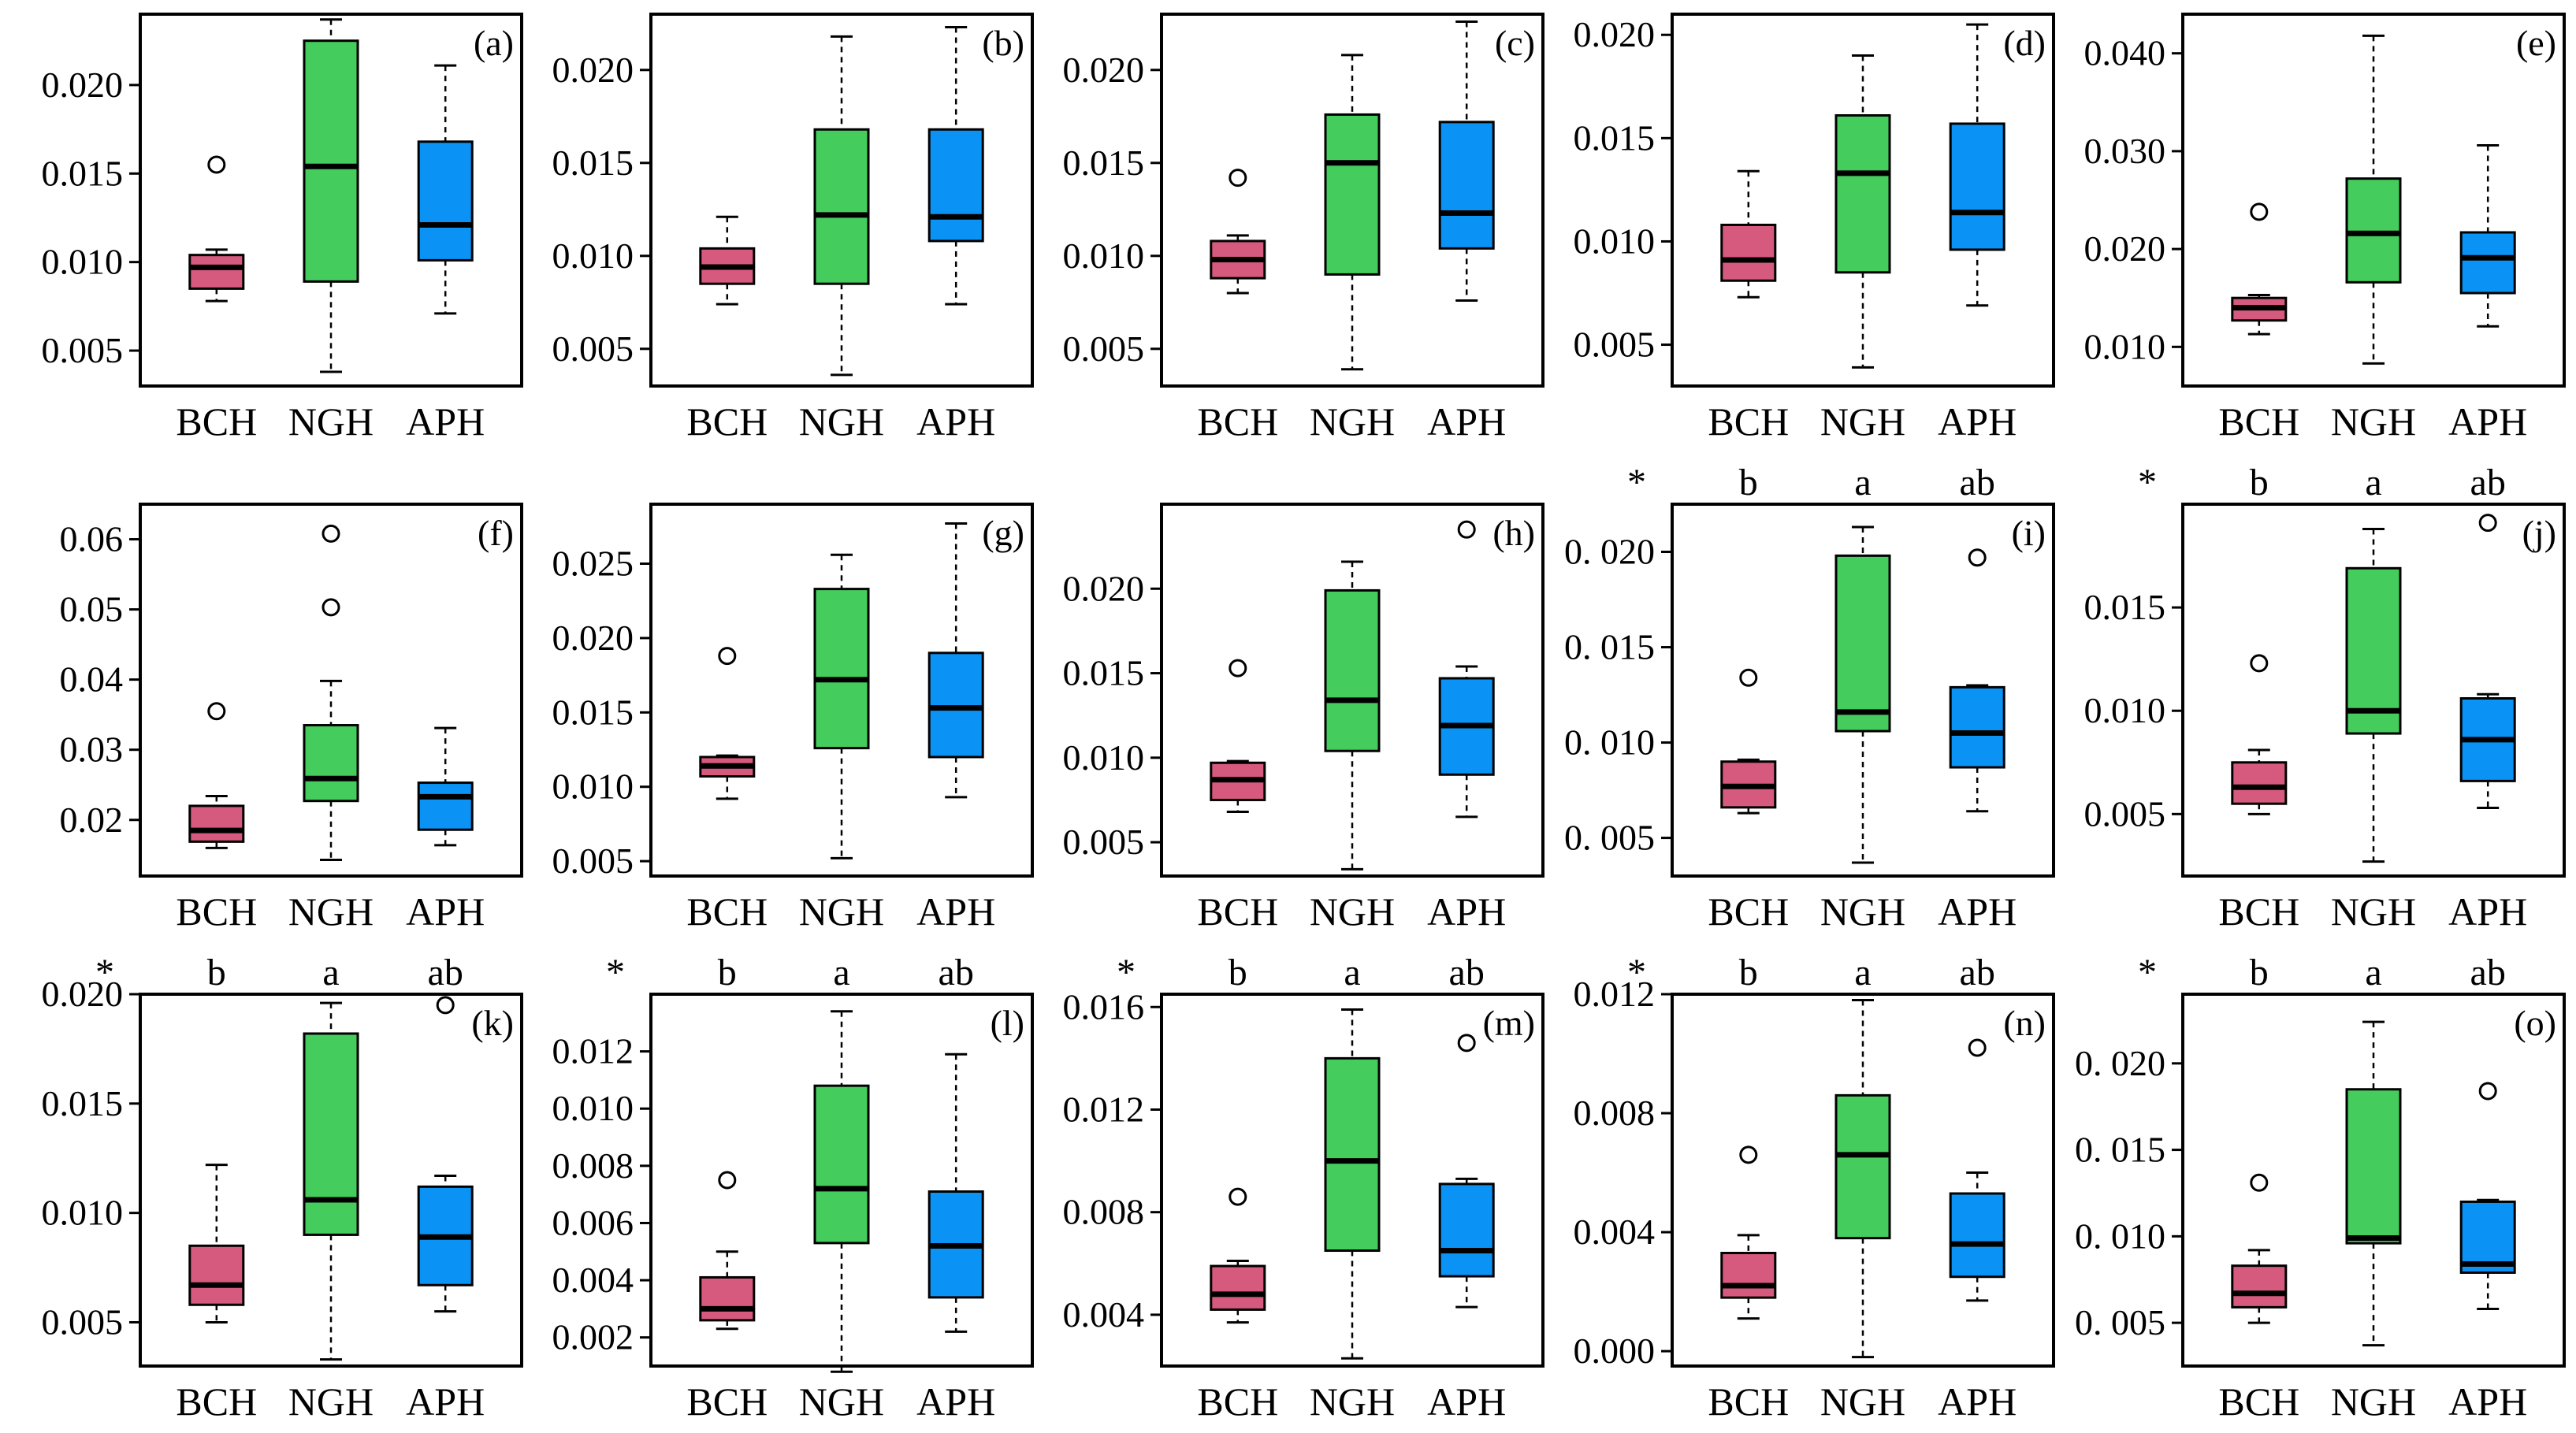  What do you see at coordinates (1104, 588) in the screenshot?
I see `y-tick-label: 0.020` at bounding box center [1104, 588].